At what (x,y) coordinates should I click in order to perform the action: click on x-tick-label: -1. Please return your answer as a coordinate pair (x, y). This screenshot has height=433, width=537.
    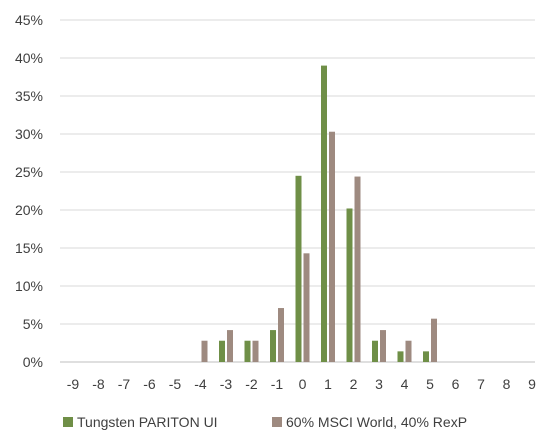
    Looking at the image, I should click on (277, 384).